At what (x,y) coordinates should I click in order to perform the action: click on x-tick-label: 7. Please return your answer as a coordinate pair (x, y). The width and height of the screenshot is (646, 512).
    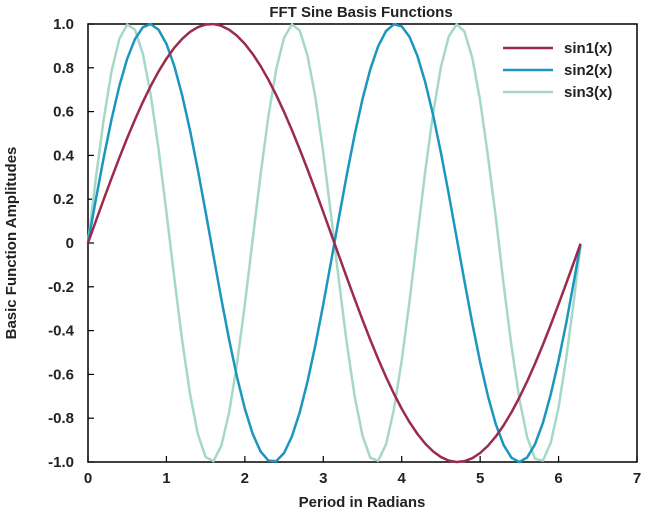
    Looking at the image, I should click on (637, 478).